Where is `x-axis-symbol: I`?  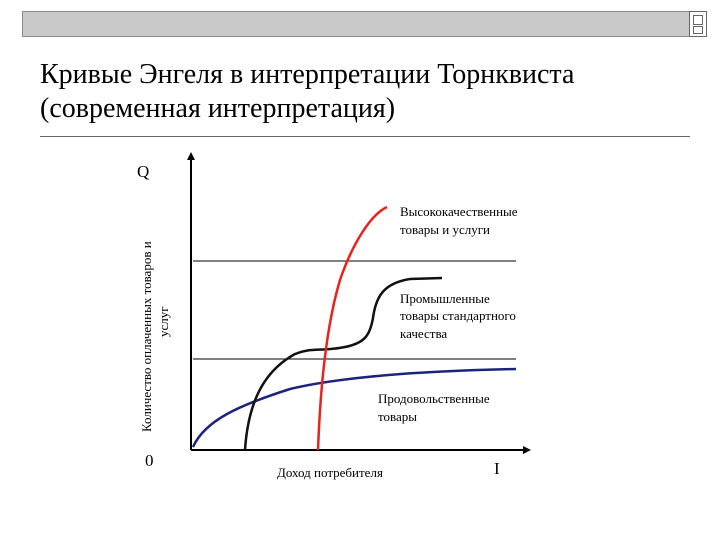
x-axis-symbol: I is located at coordinates (497, 468).